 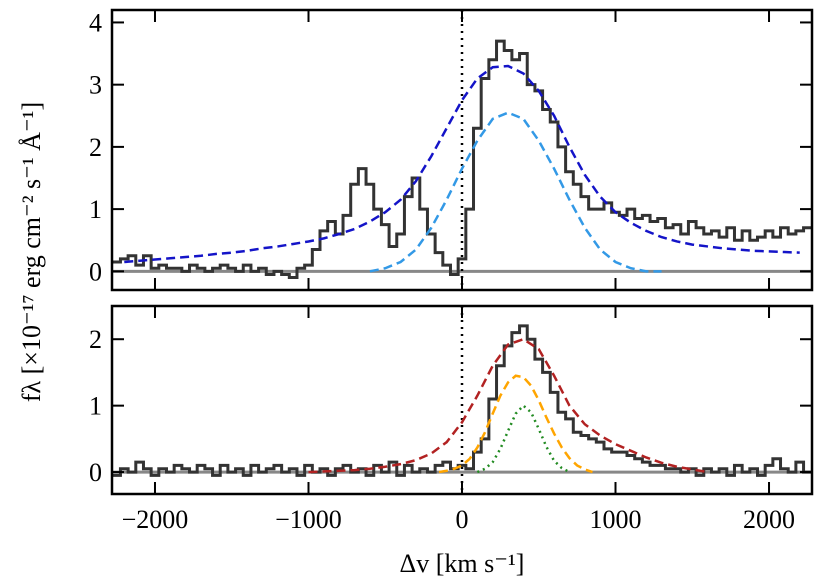 I want to click on x-tick-label: −2000, so click(x=155, y=519).